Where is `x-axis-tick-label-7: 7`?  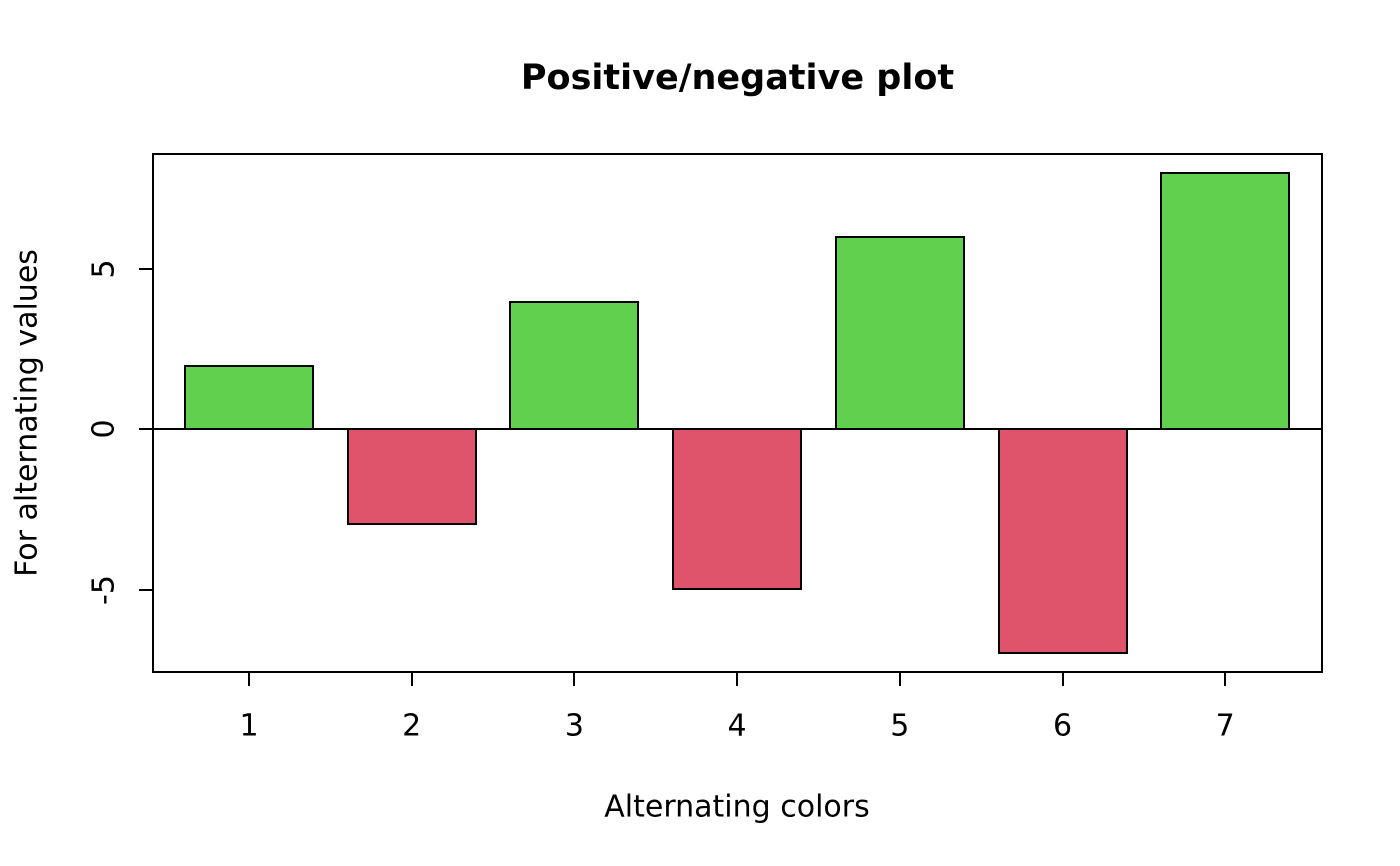
x-axis-tick-label-7: 7 is located at coordinates (1225, 726).